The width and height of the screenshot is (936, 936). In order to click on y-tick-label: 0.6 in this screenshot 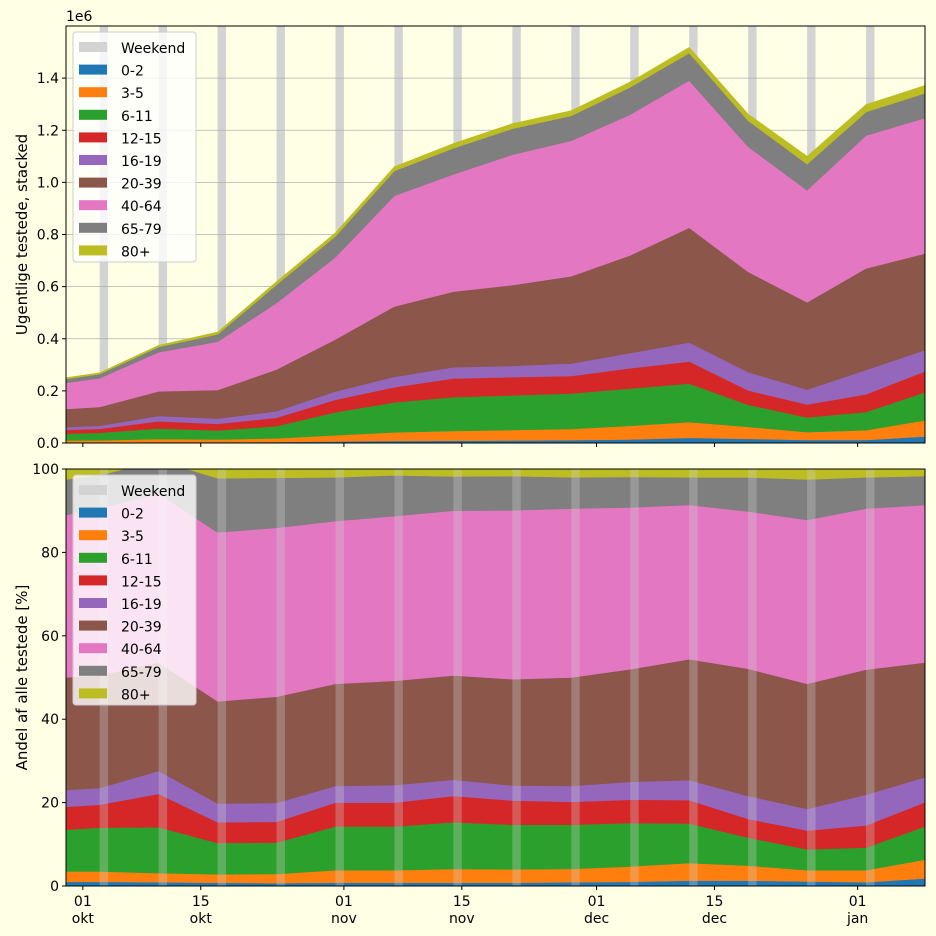, I will do `click(48, 288)`.